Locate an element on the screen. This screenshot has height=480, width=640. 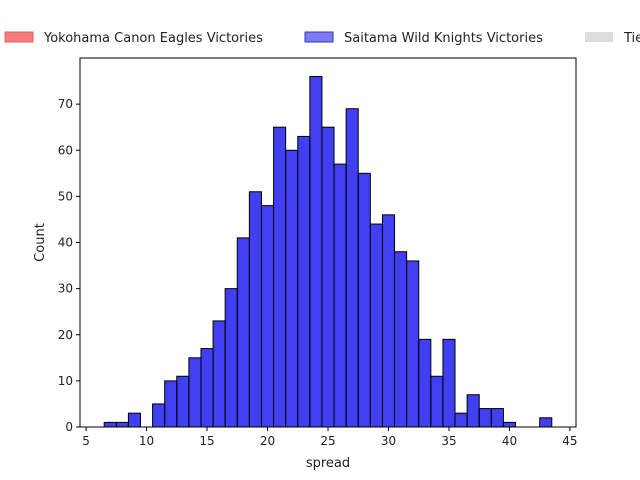
legend-label: Yokohama Canon Eagles Victories is located at coordinates (153, 38).